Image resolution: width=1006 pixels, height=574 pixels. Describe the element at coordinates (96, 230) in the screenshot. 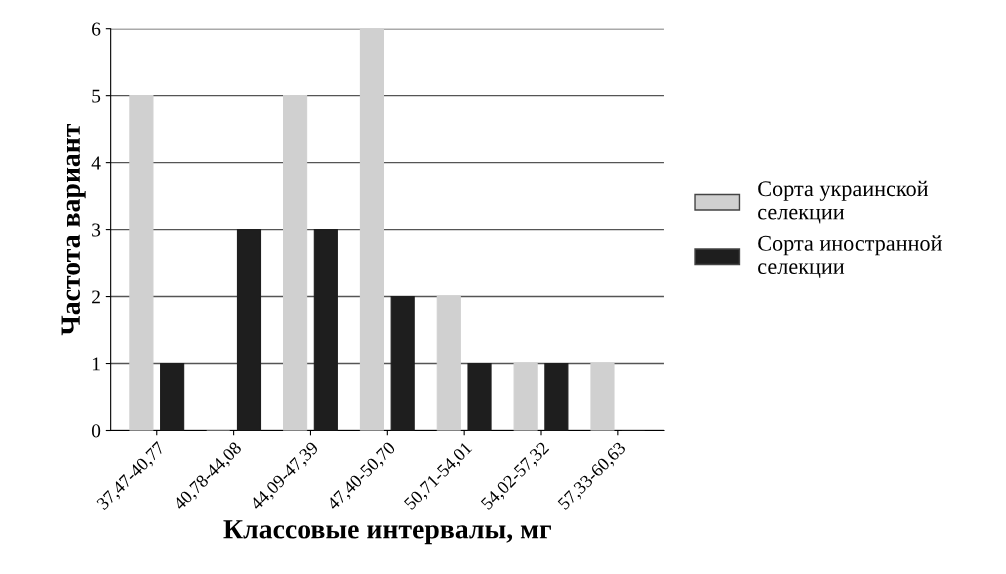

I see `y-tick-label: 3` at that location.